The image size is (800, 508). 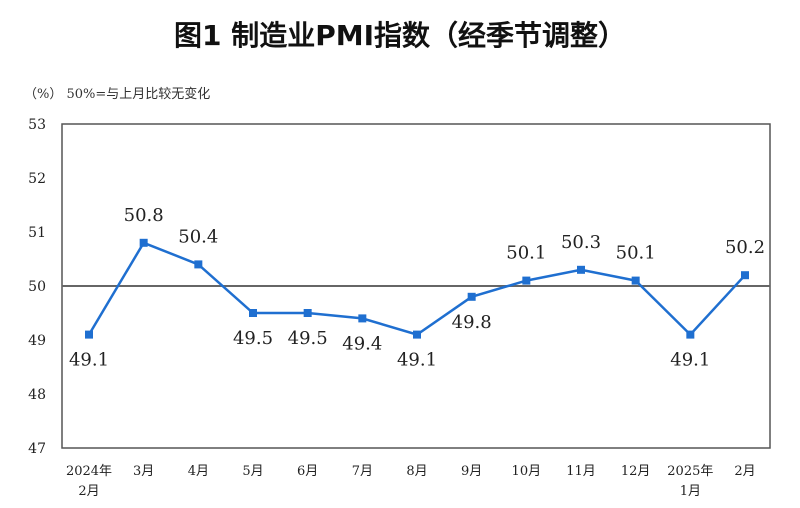 What do you see at coordinates (581, 471) in the screenshot?
I see `x-tick-label: 11月` at bounding box center [581, 471].